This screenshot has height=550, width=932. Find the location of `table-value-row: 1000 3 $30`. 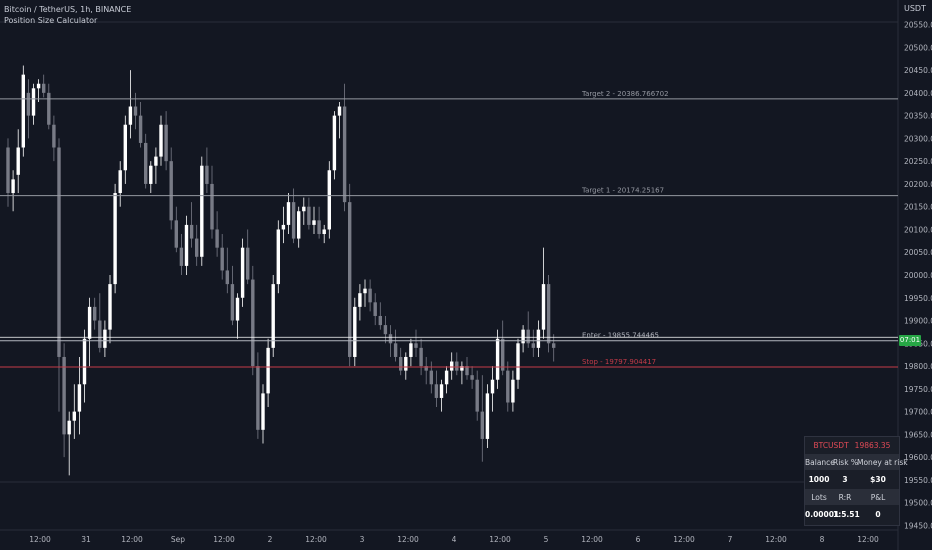

table-value-row: 1000 3 $30 is located at coordinates (852, 479).